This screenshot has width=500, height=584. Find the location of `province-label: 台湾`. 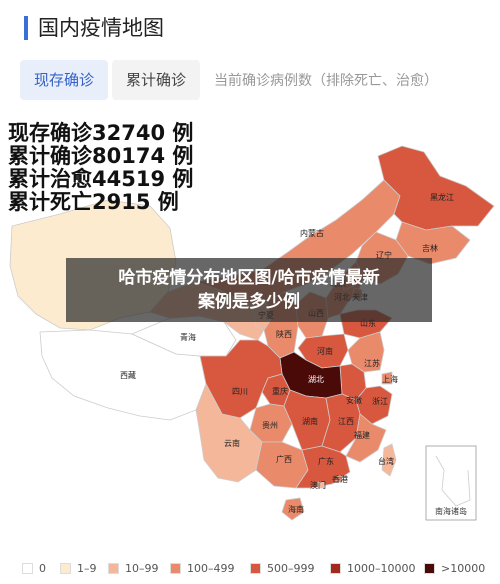

province-label: 台湾 is located at coordinates (386, 461).